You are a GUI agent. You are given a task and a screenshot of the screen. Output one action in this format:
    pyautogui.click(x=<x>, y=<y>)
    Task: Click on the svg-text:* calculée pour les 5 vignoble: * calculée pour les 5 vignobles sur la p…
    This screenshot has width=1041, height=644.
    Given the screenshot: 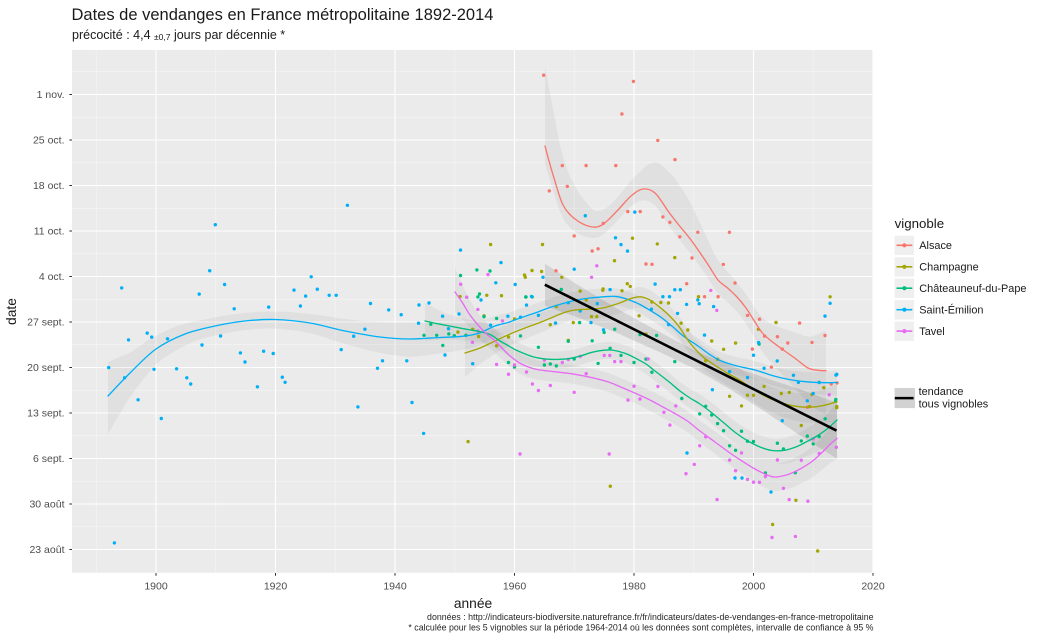 What is the action you would take?
    pyautogui.click(x=640, y=628)
    